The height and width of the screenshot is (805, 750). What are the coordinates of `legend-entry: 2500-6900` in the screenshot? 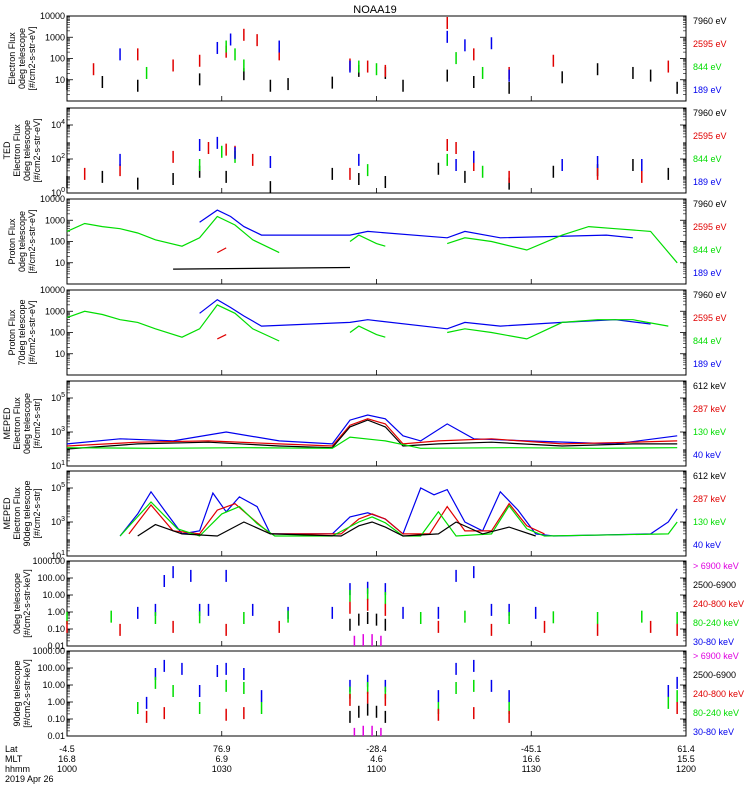 It's located at (714, 675).